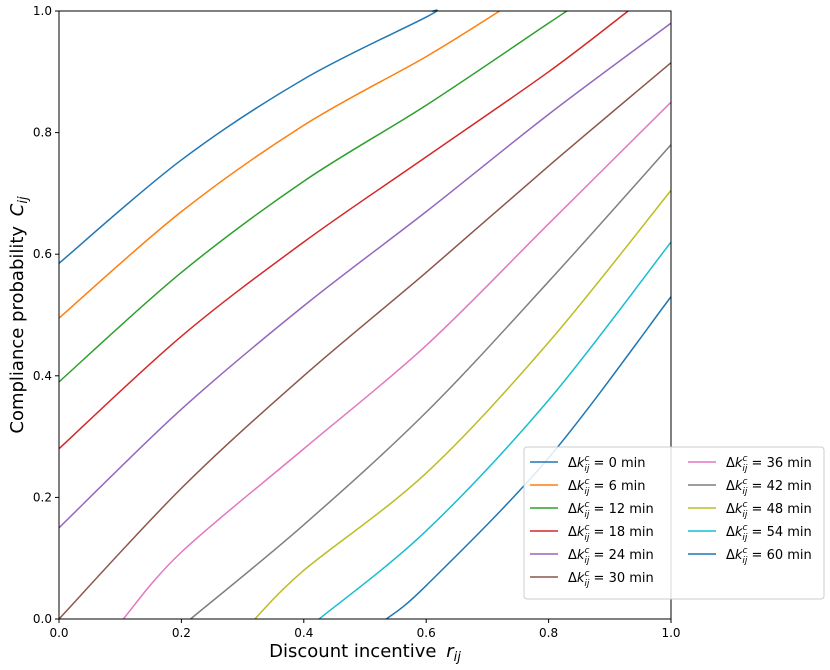 Image resolution: width=830 pixels, height=670 pixels. Describe the element at coordinates (352, 651) in the screenshot. I see `x-axis-title-main: Discount incentive` at that location.